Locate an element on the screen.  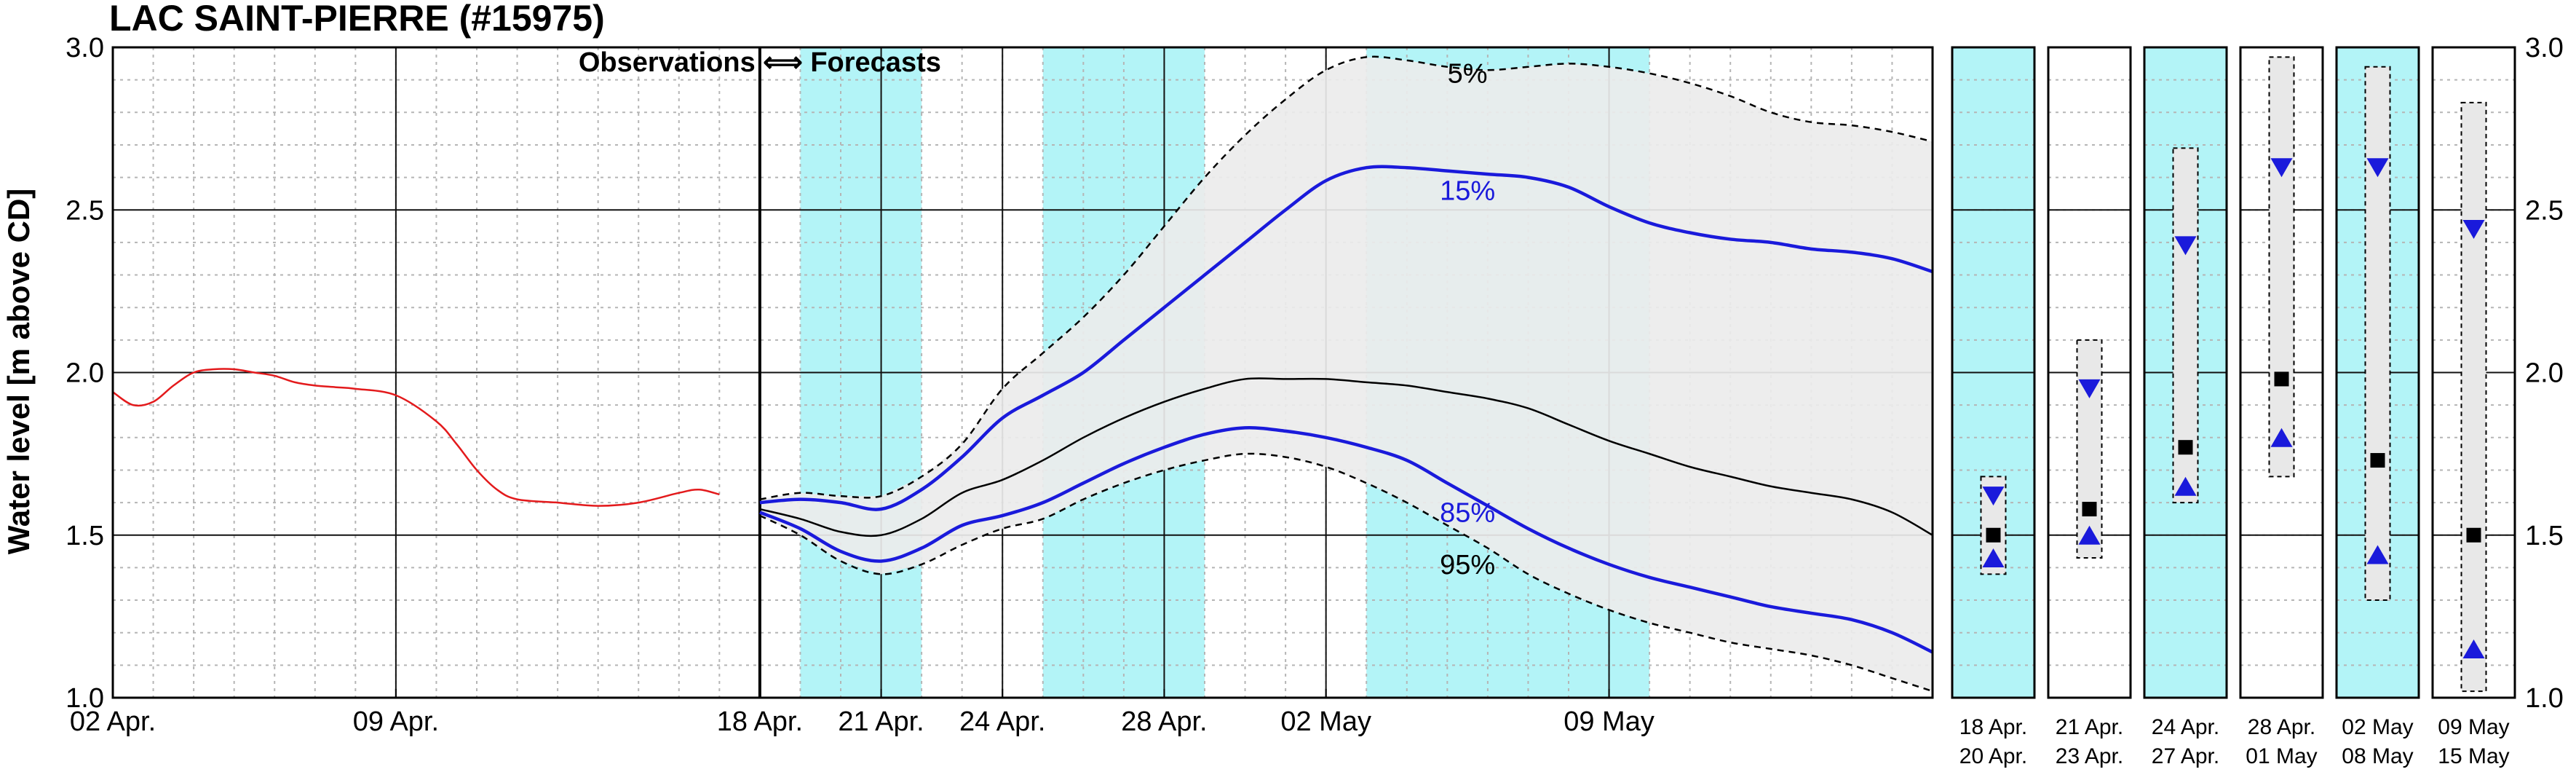
x-tick-label: 09 Apr. is located at coordinates (396, 721).